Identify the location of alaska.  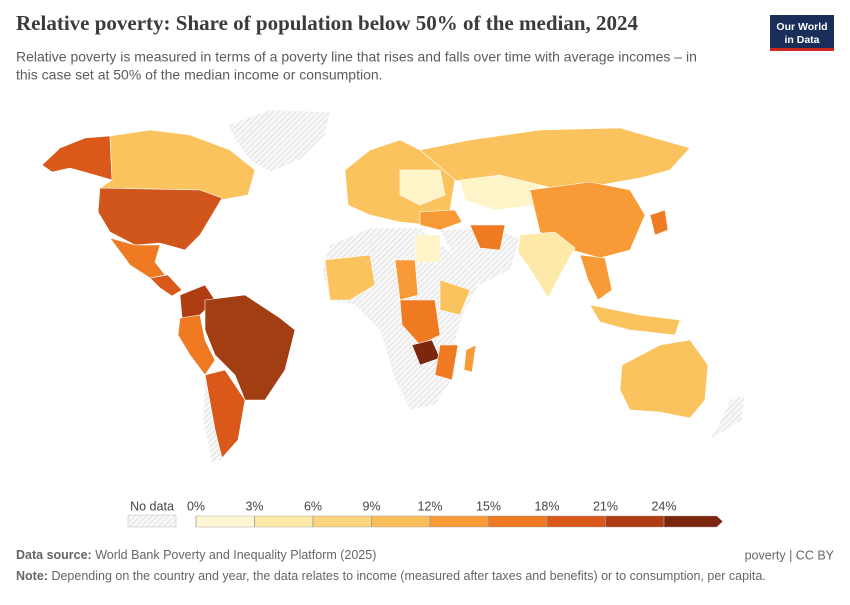
(77, 158).